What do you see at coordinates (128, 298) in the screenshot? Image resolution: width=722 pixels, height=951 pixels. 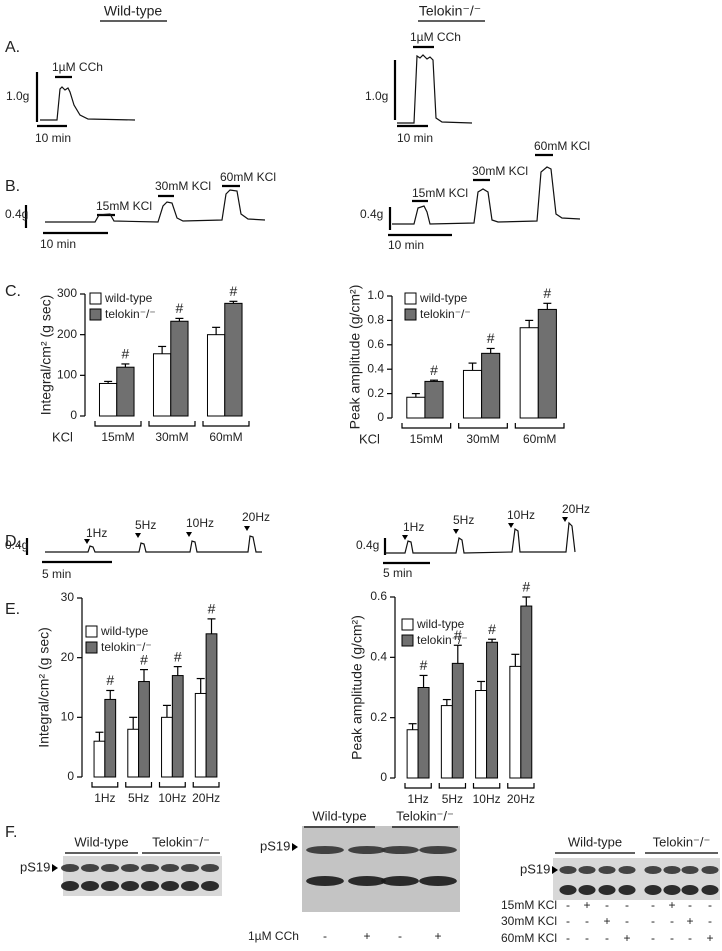 I see `legend-label: wild-type` at bounding box center [128, 298].